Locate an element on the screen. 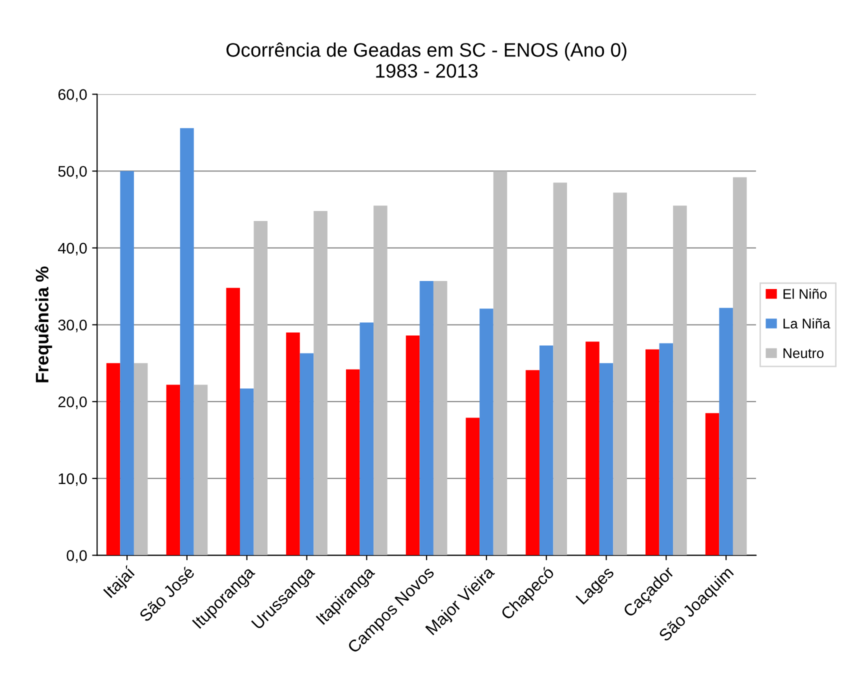 The width and height of the screenshot is (867, 683). y-tick-label: 10,0 is located at coordinates (72, 479).